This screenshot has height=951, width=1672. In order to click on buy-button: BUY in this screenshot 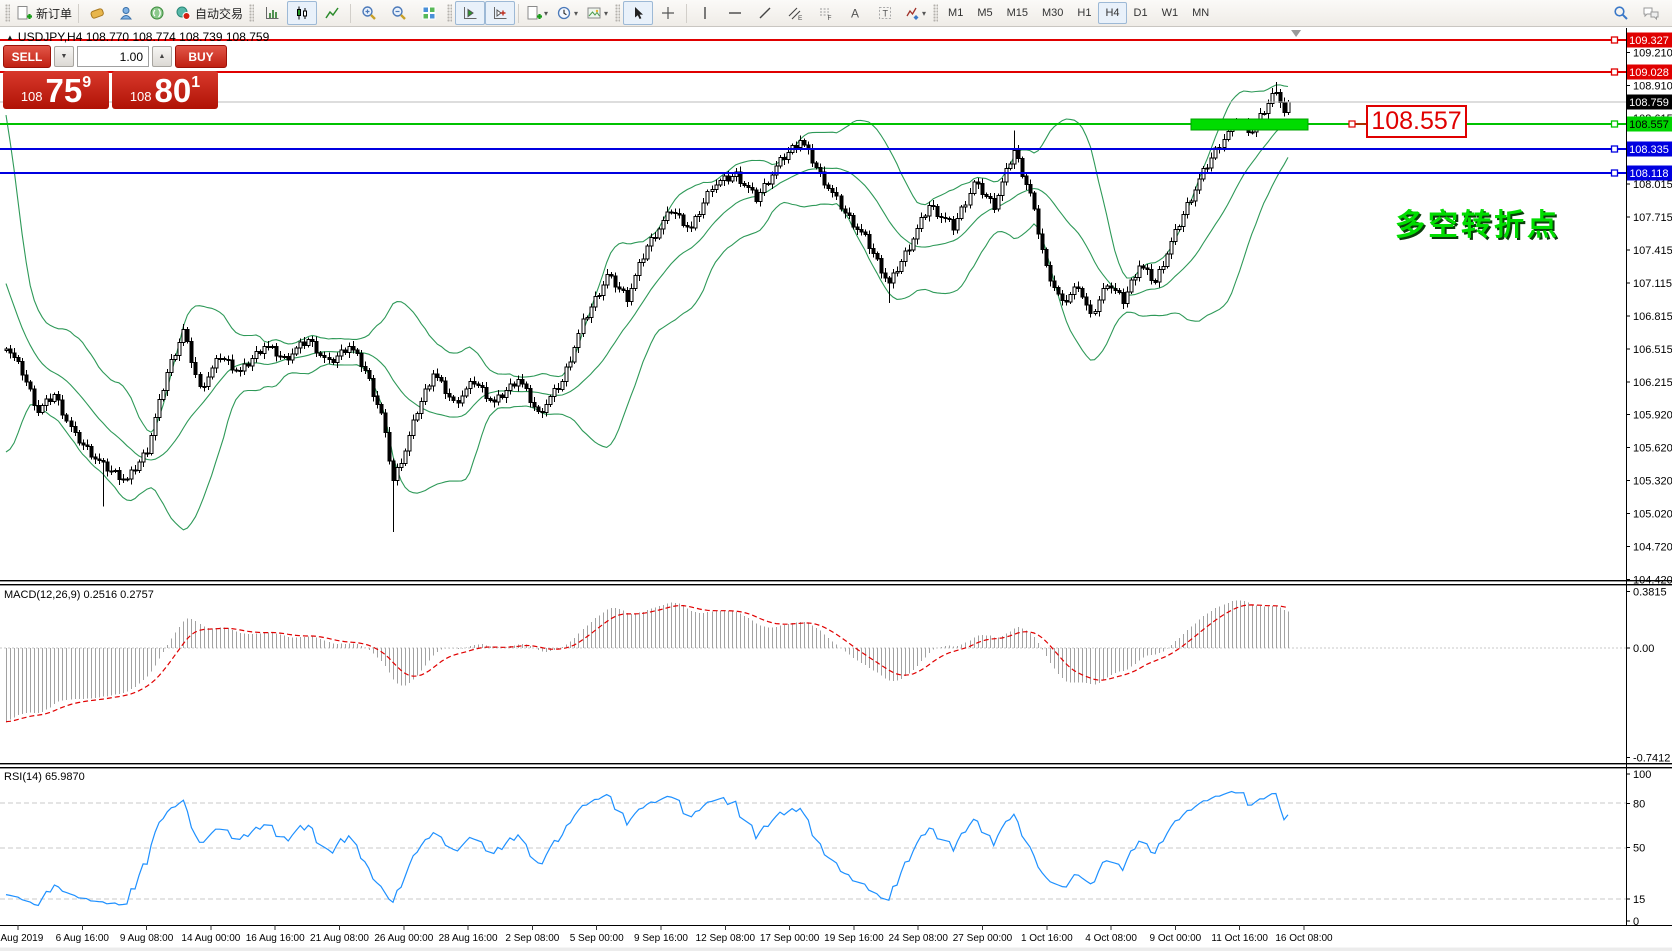, I will do `click(201, 56)`.